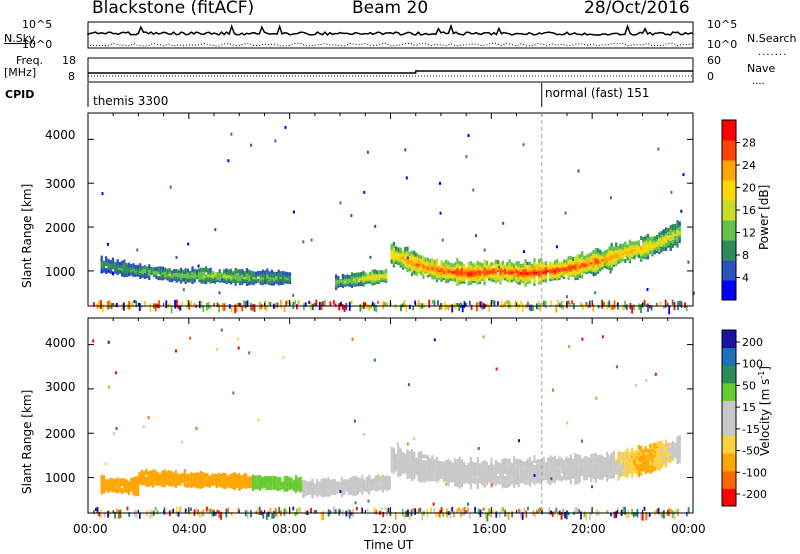 This screenshot has width=800, height=554. Describe the element at coordinates (752, 364) in the screenshot. I see `velocity-colorbar-tick-label: 100` at that location.